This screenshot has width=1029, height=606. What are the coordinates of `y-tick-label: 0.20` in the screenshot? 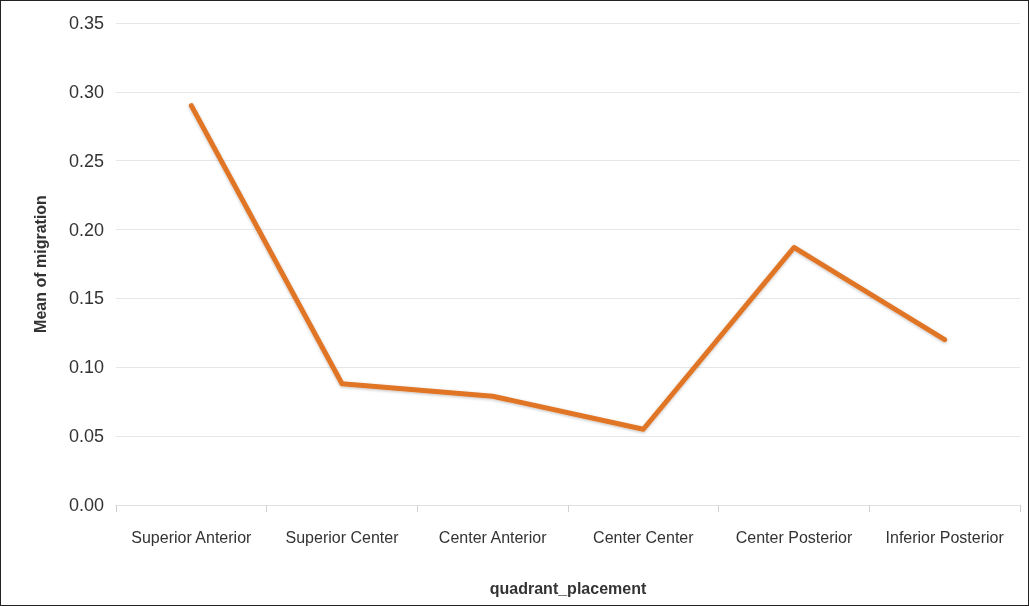 It's located at (86, 229).